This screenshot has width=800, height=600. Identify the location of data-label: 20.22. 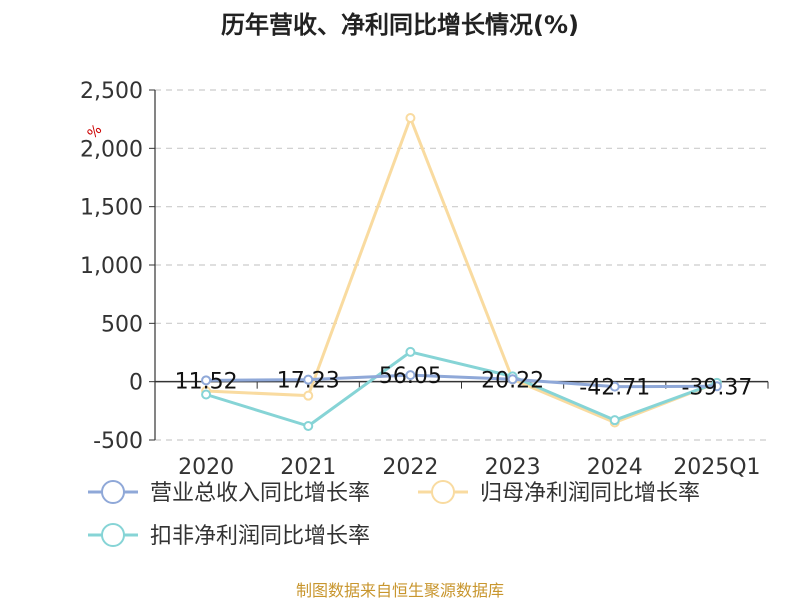
(512, 380).